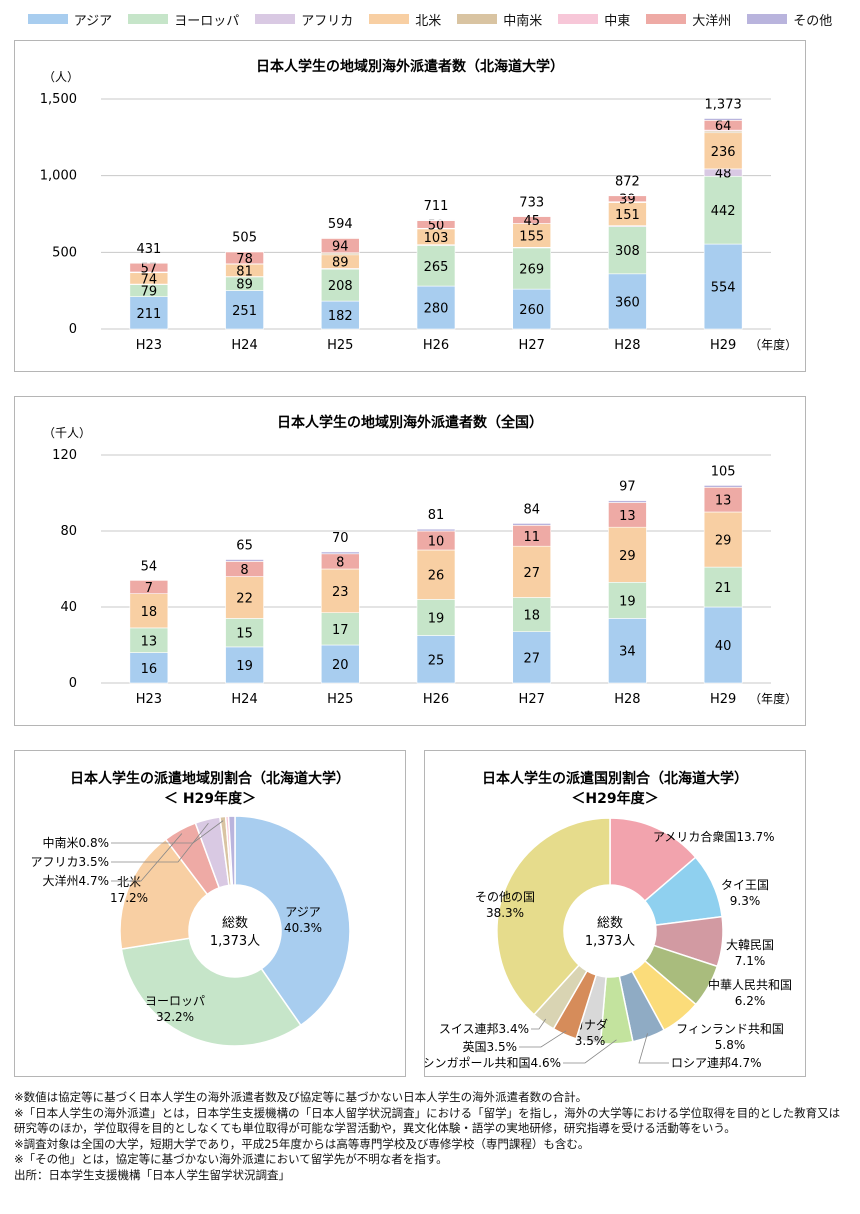 The width and height of the screenshot is (860, 1214). What do you see at coordinates (723, 126) in the screenshot?
I see `segment-label: 64` at bounding box center [723, 126].